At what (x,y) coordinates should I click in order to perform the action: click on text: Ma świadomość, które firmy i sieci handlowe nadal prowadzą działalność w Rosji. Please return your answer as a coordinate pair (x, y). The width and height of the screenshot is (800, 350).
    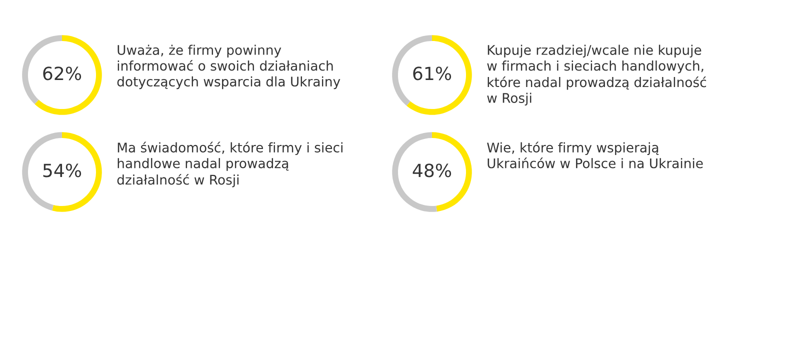
    Looking at the image, I should click on (229, 165).